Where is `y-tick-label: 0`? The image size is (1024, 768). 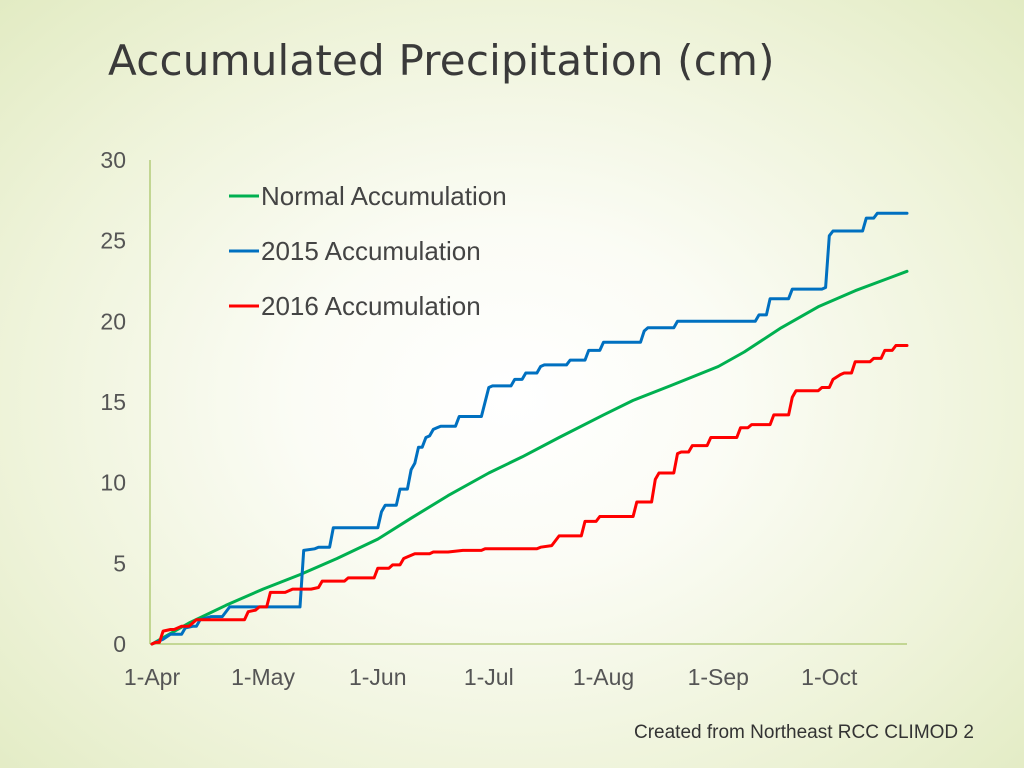 y-tick-label: 0 is located at coordinates (119, 644).